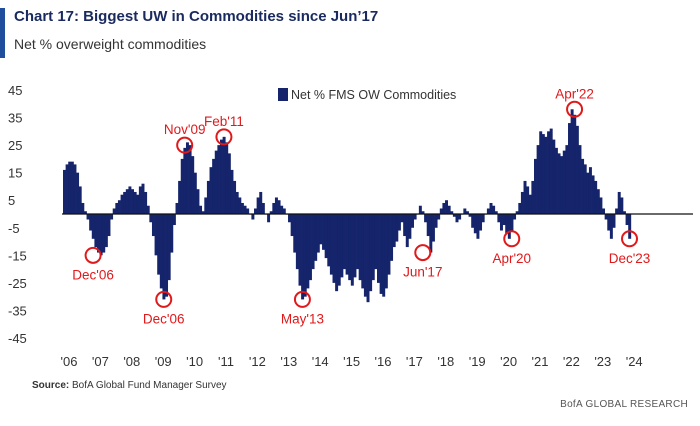  Describe the element at coordinates (2, 33) in the screenshot. I see `title-accent-bar` at that location.